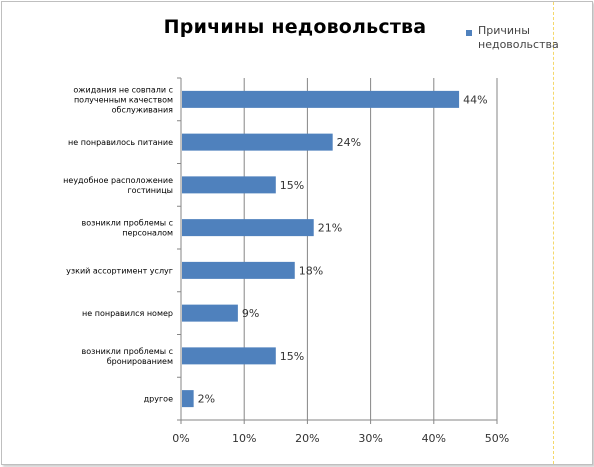 The image size is (594, 467). I want to click on x-tick-label: 20%, so click(307, 438).